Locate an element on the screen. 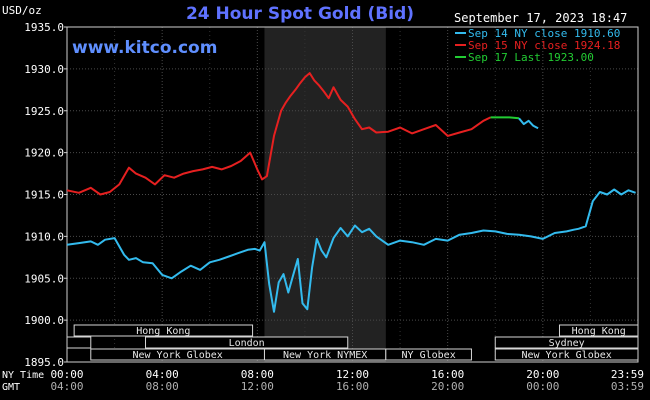 The height and width of the screenshot is (400, 650). x-tick-label-gmt: 20:00 is located at coordinates (447, 386).